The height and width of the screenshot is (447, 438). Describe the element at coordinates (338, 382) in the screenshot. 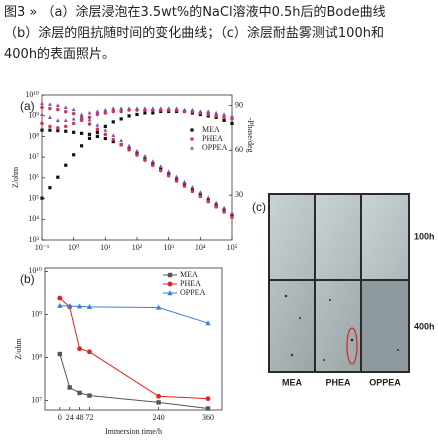

I see `column-label: PHEA` at that location.